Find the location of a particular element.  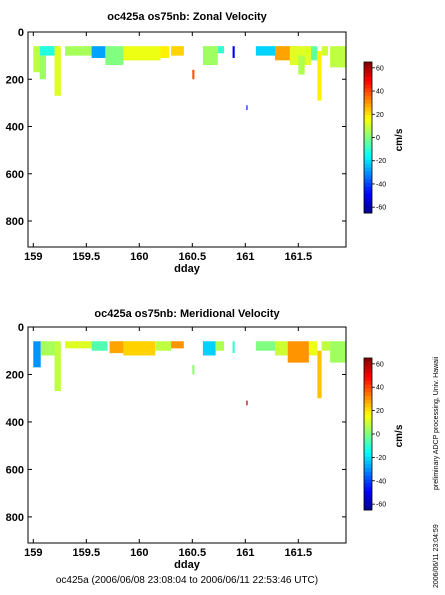

processing-timestamp: 2006/06/11 23:04:59 is located at coordinates (436, 556).